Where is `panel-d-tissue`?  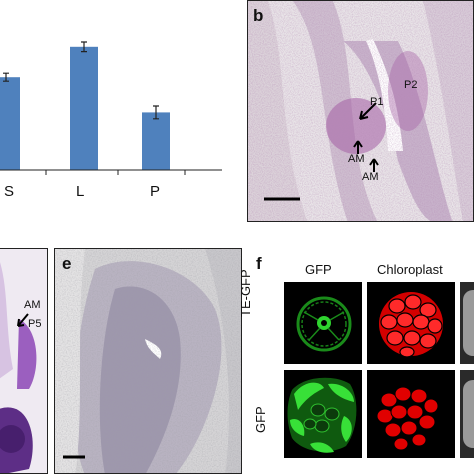 panel-d-tissue is located at coordinates (23, 361).